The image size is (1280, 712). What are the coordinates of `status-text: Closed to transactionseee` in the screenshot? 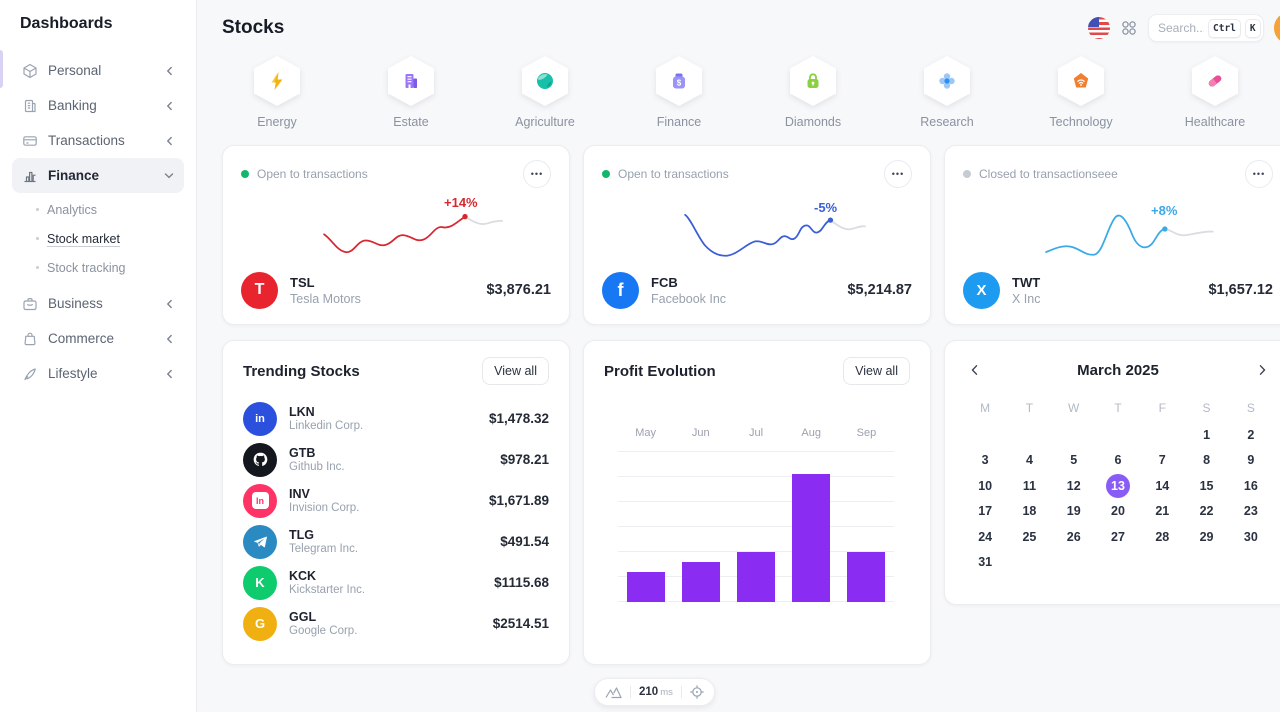 It's located at (1048, 174).